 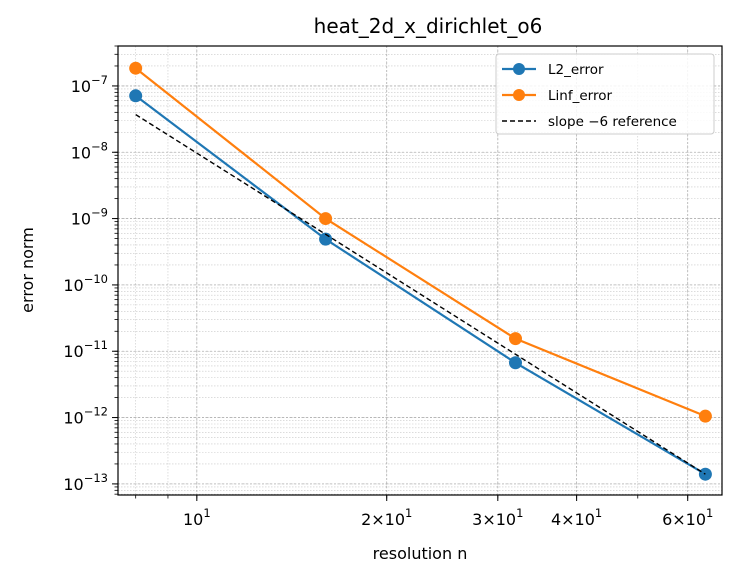 I want to click on x-tick-label: 4×10¹, so click(x=576, y=517).